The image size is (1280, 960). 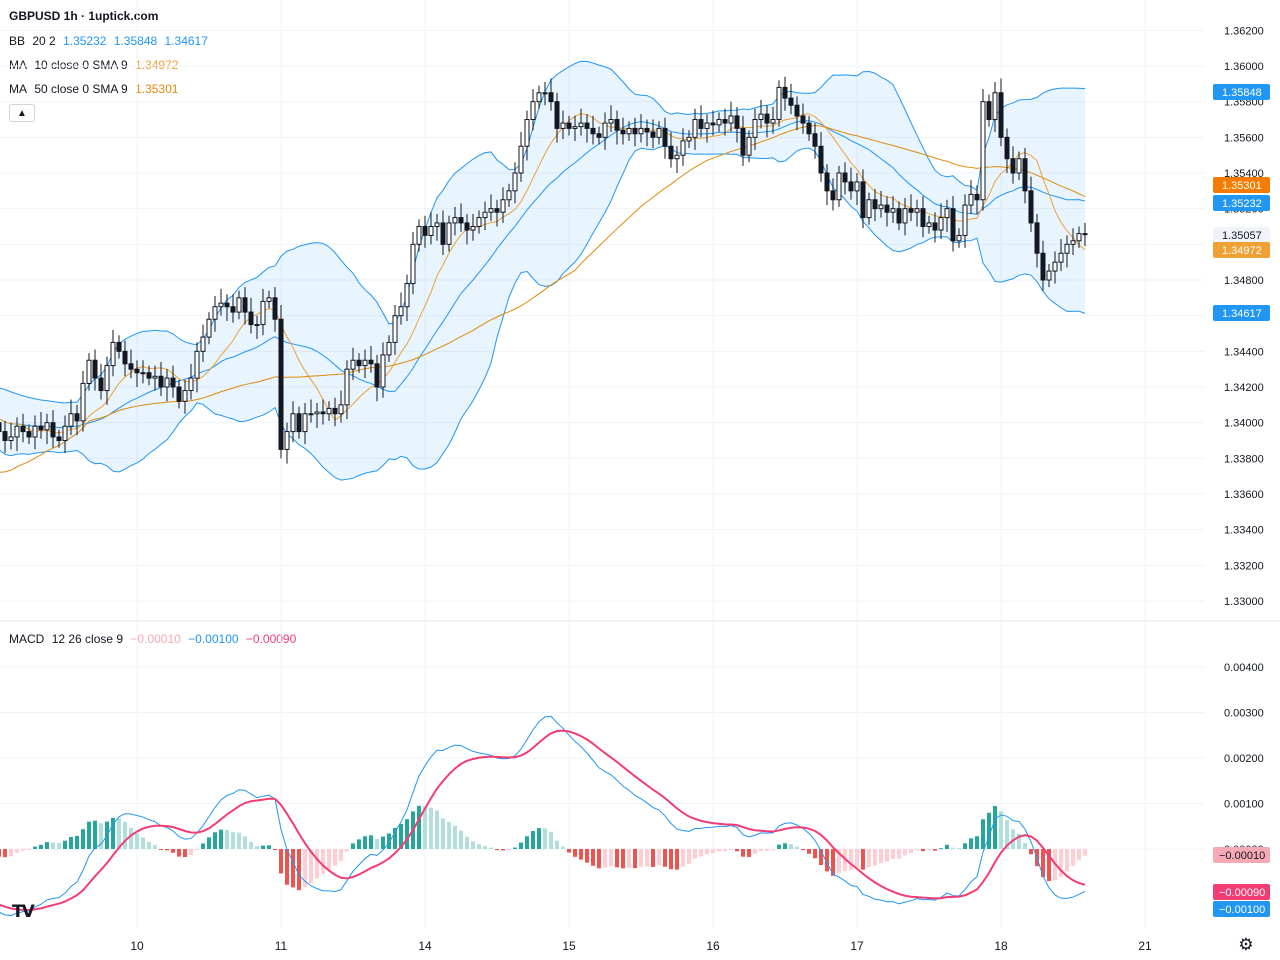 I want to click on collapse-legend-button: ▲, so click(x=22, y=113).